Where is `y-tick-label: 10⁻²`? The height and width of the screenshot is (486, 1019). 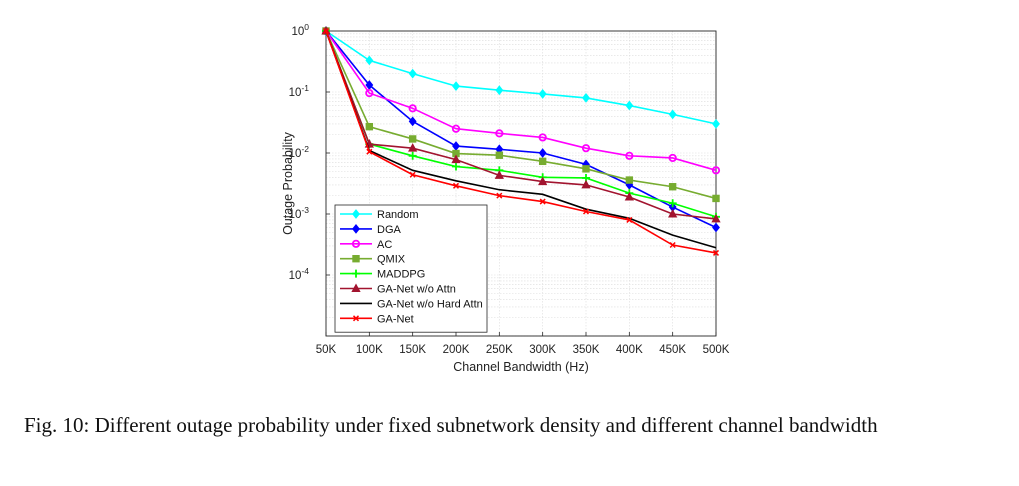
y-tick-label: 10⁻² is located at coordinates (299, 152).